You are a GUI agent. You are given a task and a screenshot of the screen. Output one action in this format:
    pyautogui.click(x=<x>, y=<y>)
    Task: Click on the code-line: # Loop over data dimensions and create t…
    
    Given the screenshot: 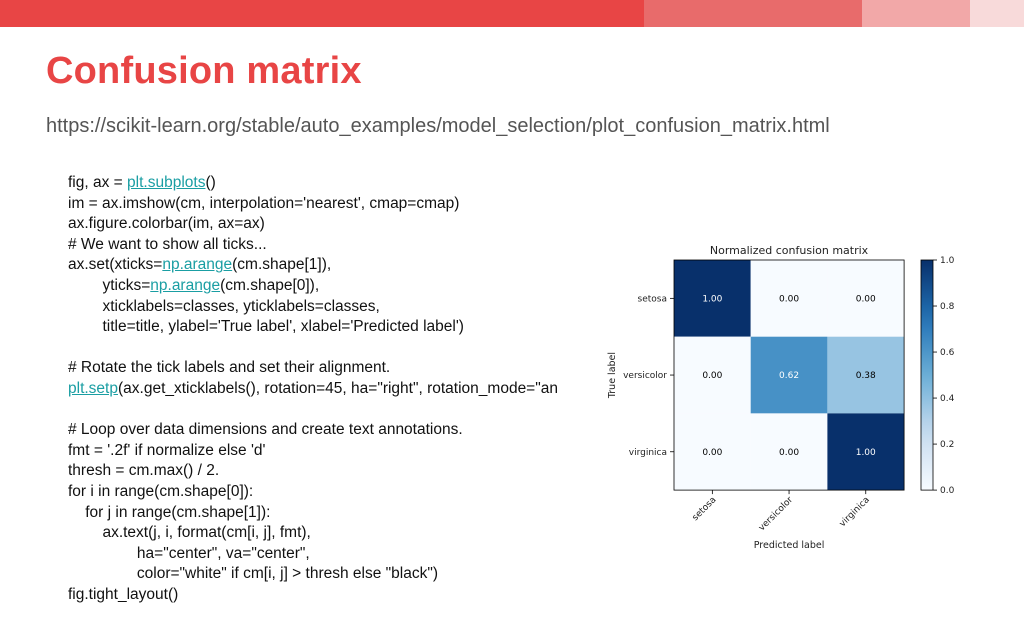 What is the action you would take?
    pyautogui.click(x=313, y=430)
    